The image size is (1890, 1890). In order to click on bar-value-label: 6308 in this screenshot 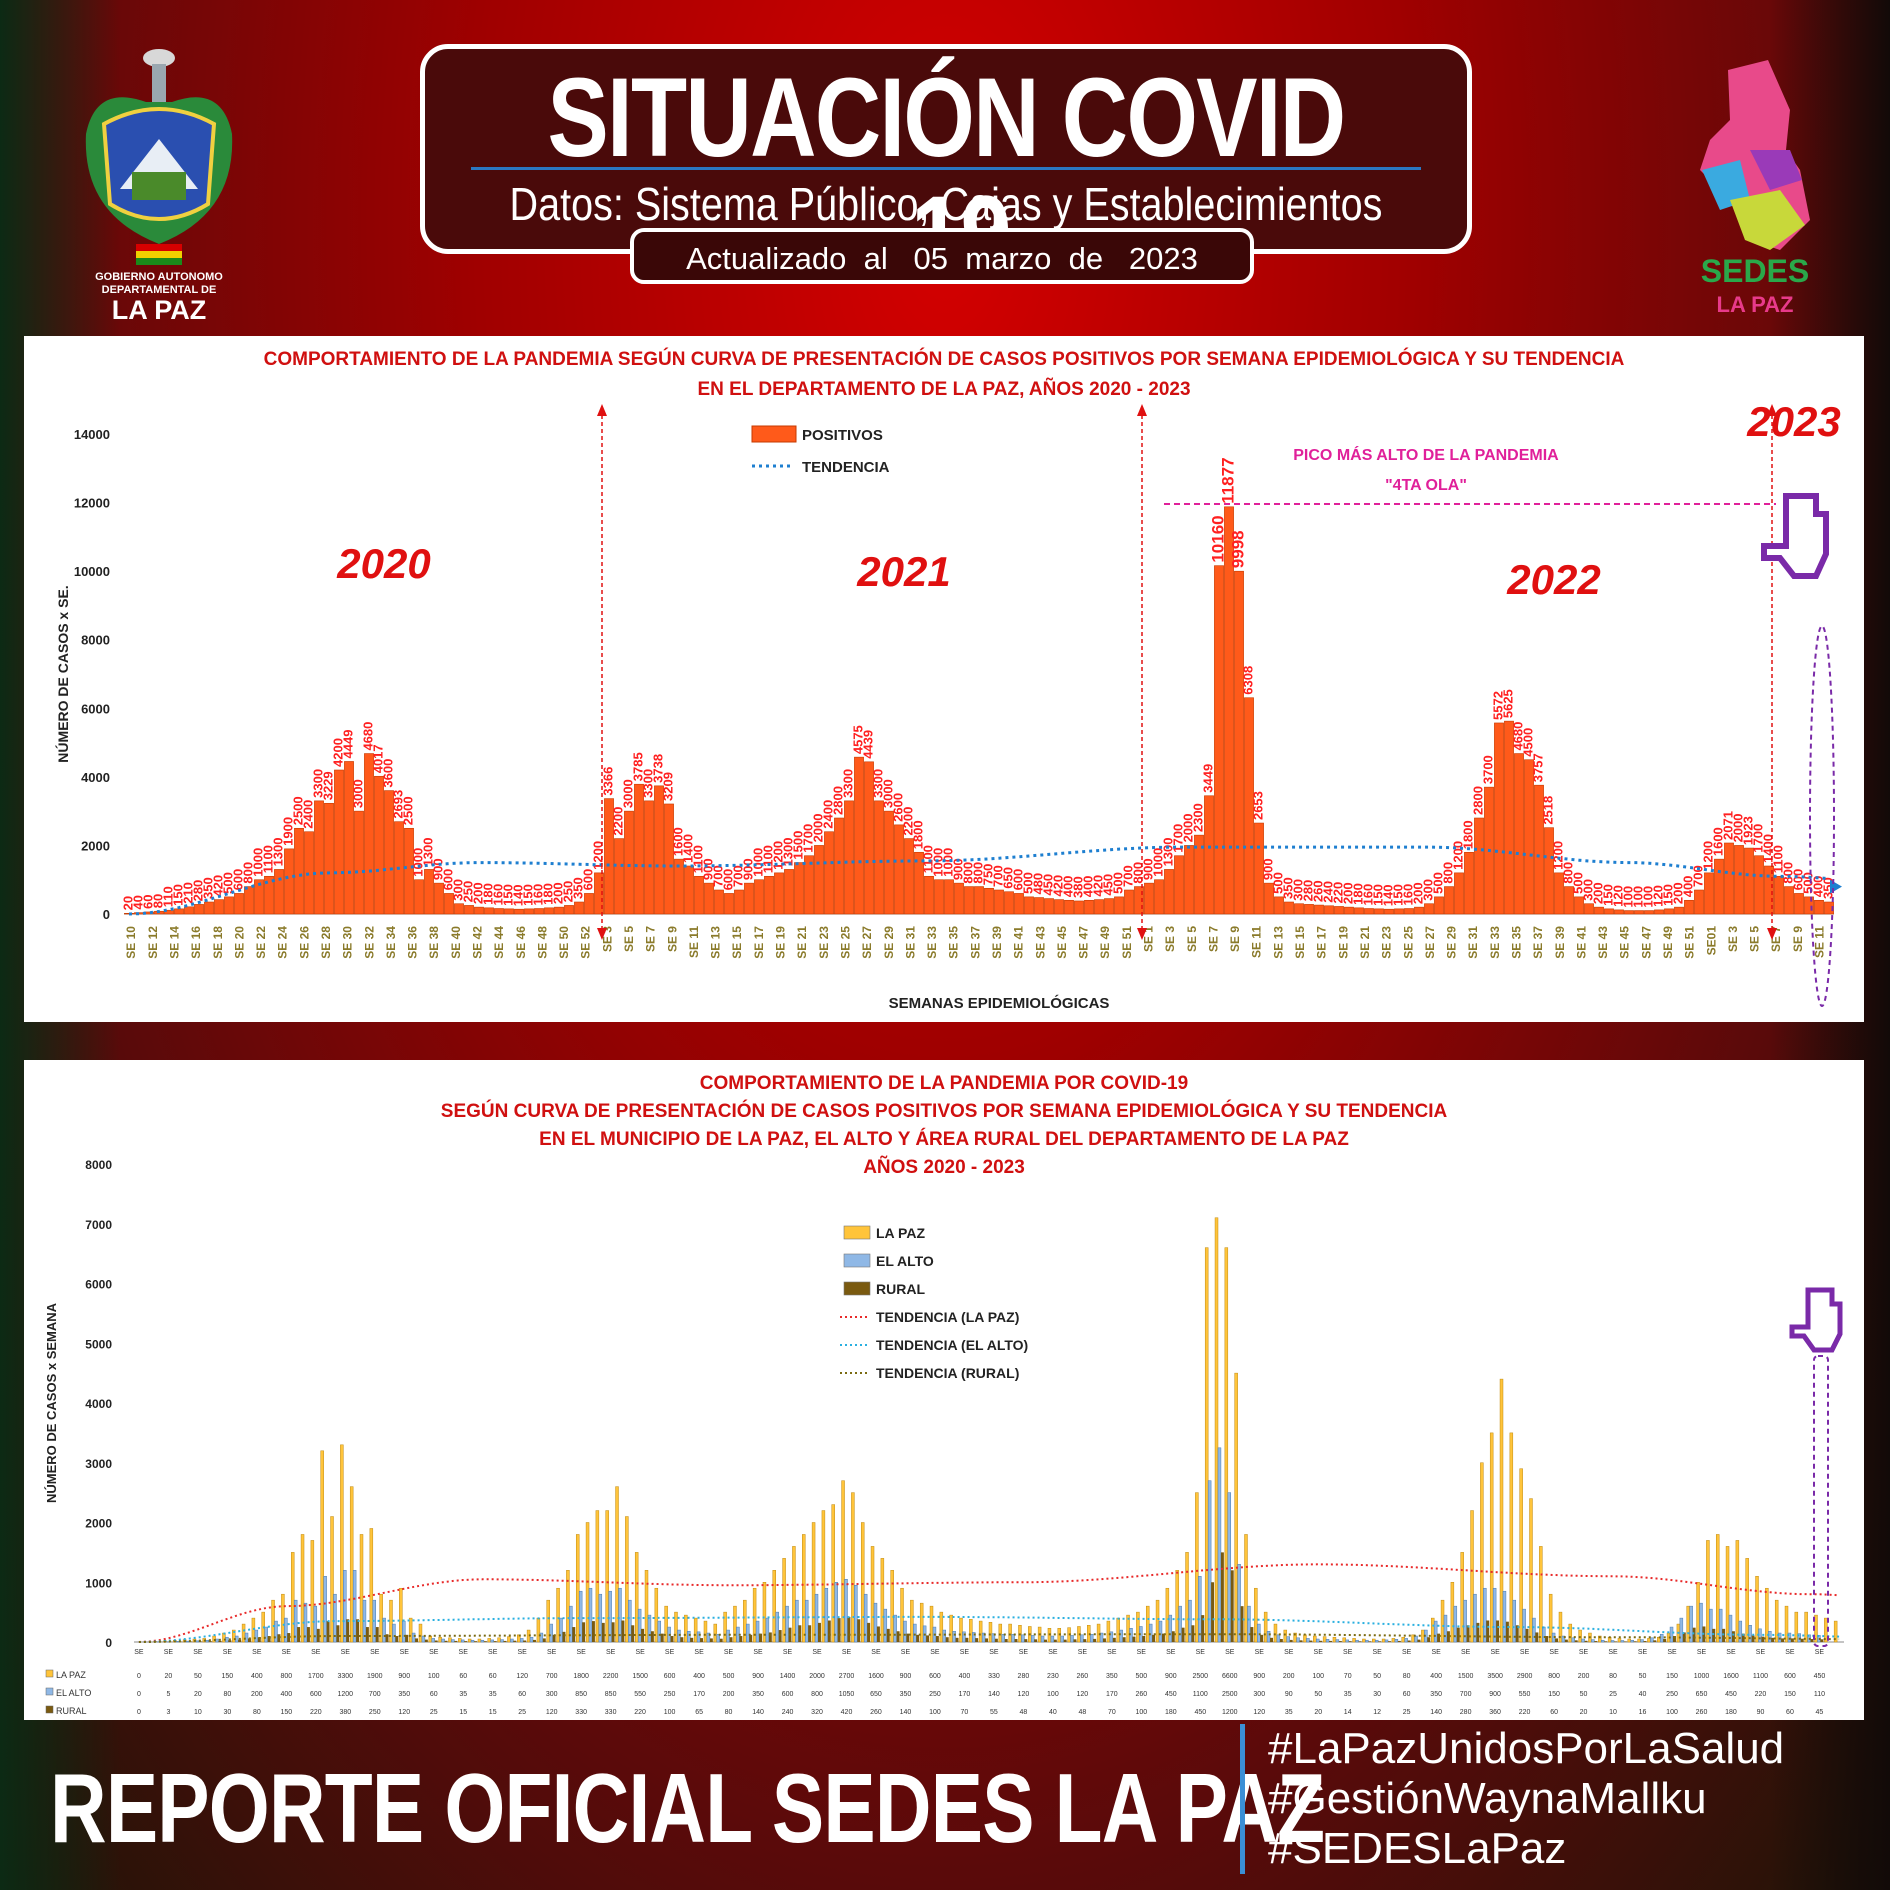, I will do `click(1247, 680)`.